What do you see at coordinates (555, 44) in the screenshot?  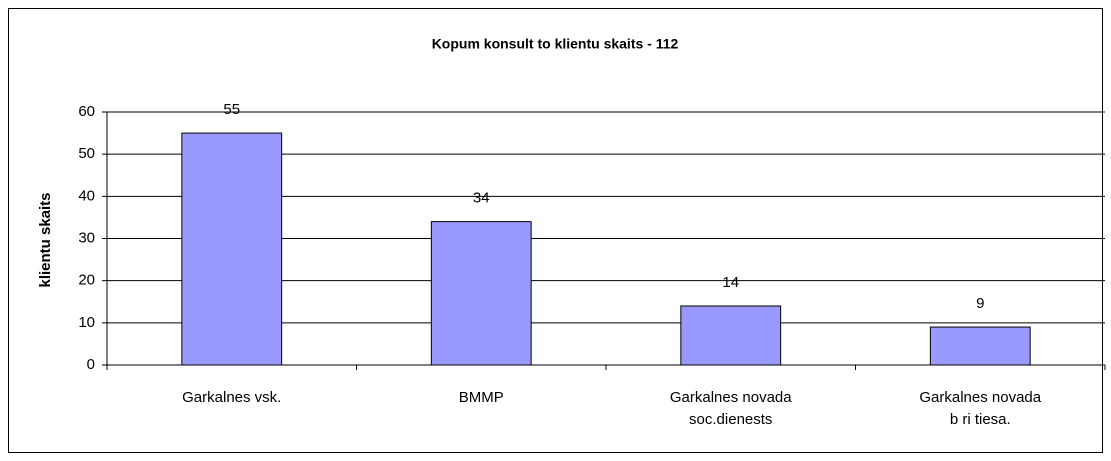 I see `chart-title: Kopum konsult to klientu skaits - 112` at bounding box center [555, 44].